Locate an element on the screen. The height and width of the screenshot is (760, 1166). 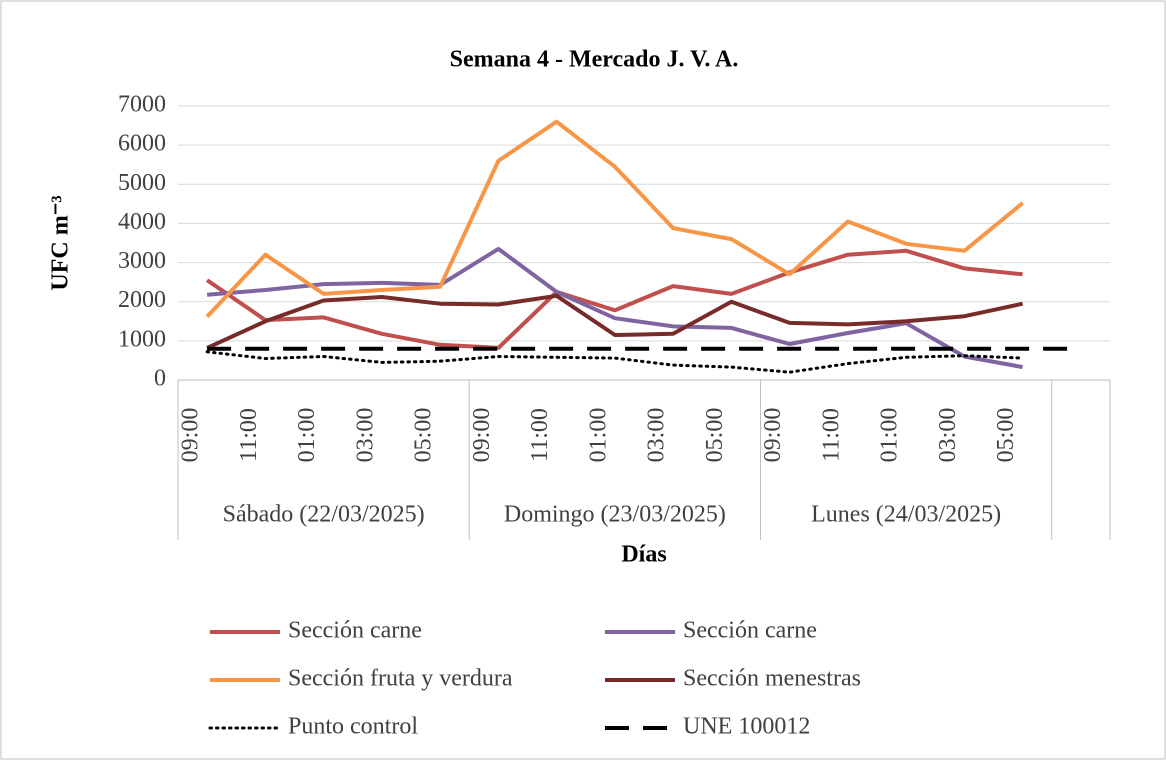
y-tick-label: 3000 is located at coordinates (142, 261).